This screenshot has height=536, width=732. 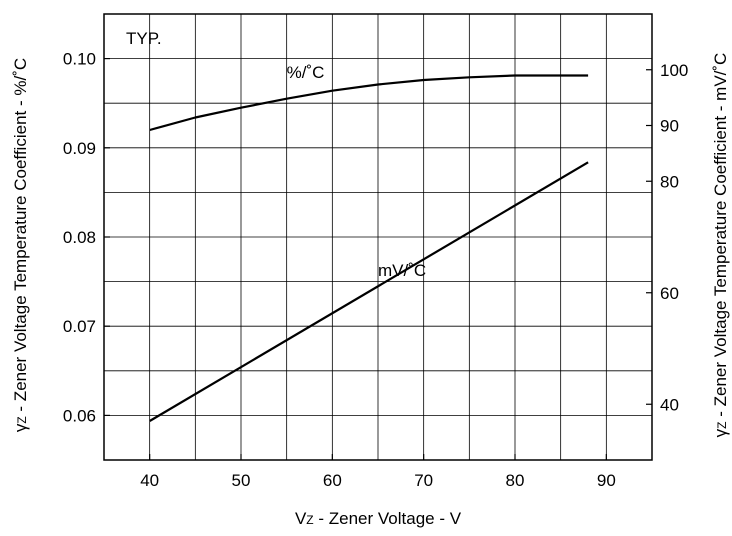 What do you see at coordinates (306, 72) in the screenshot?
I see `series-label-percent: %/˚C` at bounding box center [306, 72].